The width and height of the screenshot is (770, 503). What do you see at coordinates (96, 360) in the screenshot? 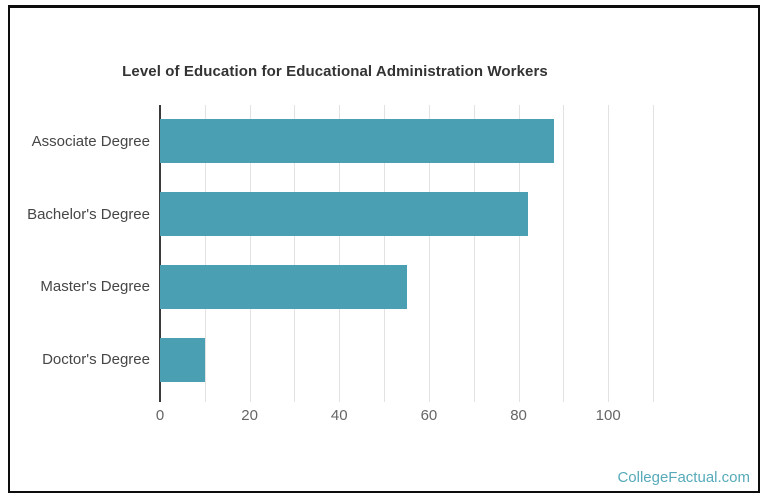
I see `category-label: Doctor's Degree` at bounding box center [96, 360].